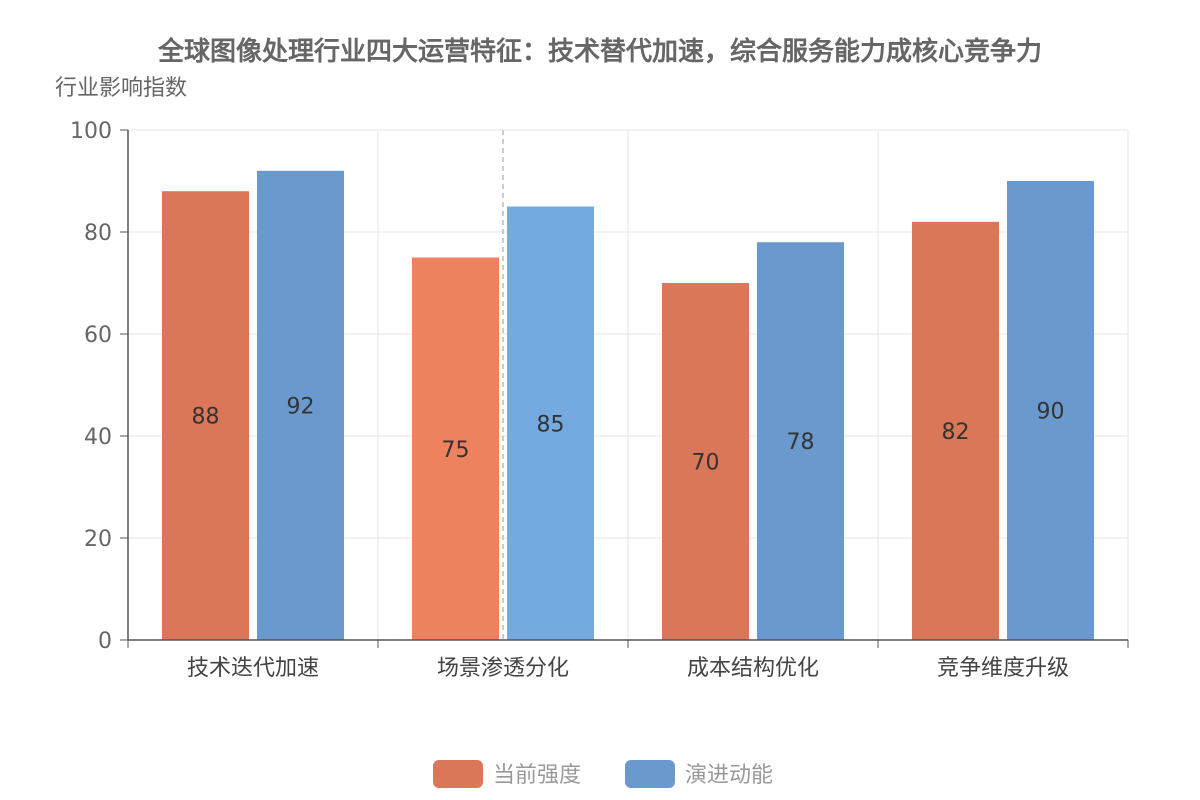  What do you see at coordinates (537, 775) in the screenshot?
I see `legend-label: 当前强度` at bounding box center [537, 775].